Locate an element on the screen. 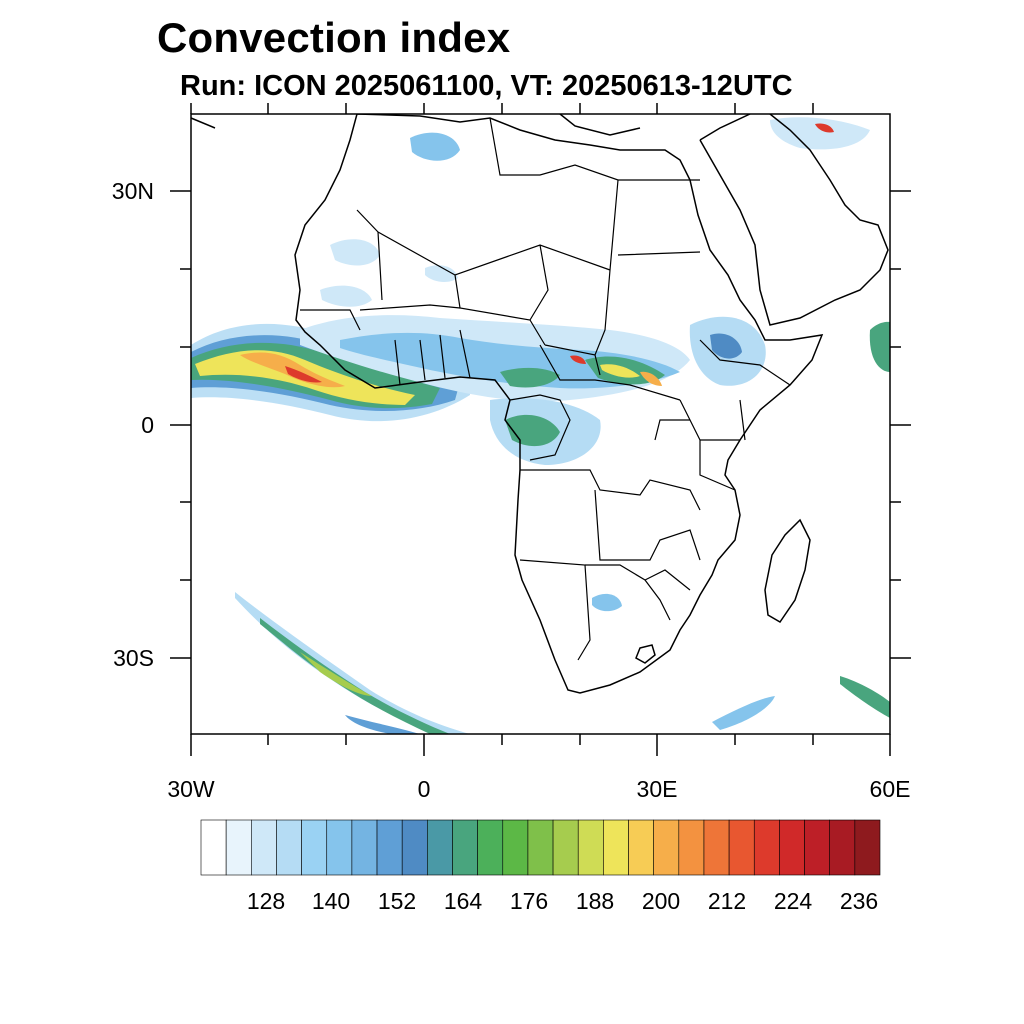 The image size is (1024, 1024). madagascar-coastline is located at coordinates (787, 571).